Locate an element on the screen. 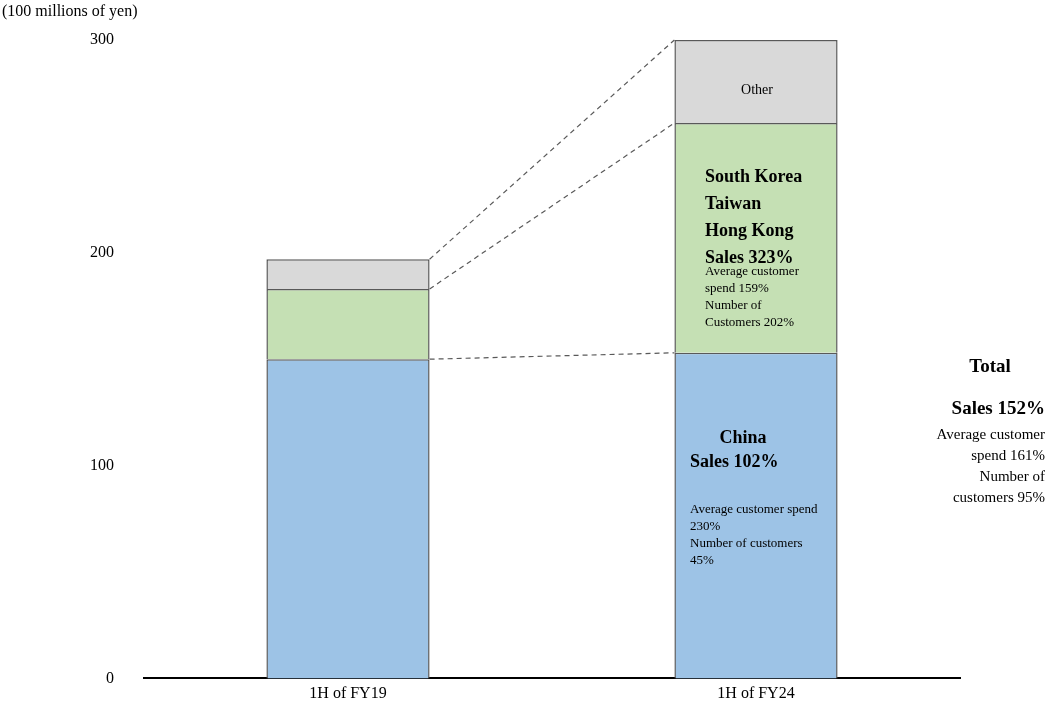  y-axis-title: (100 millions of yen) is located at coordinates (70, 11).